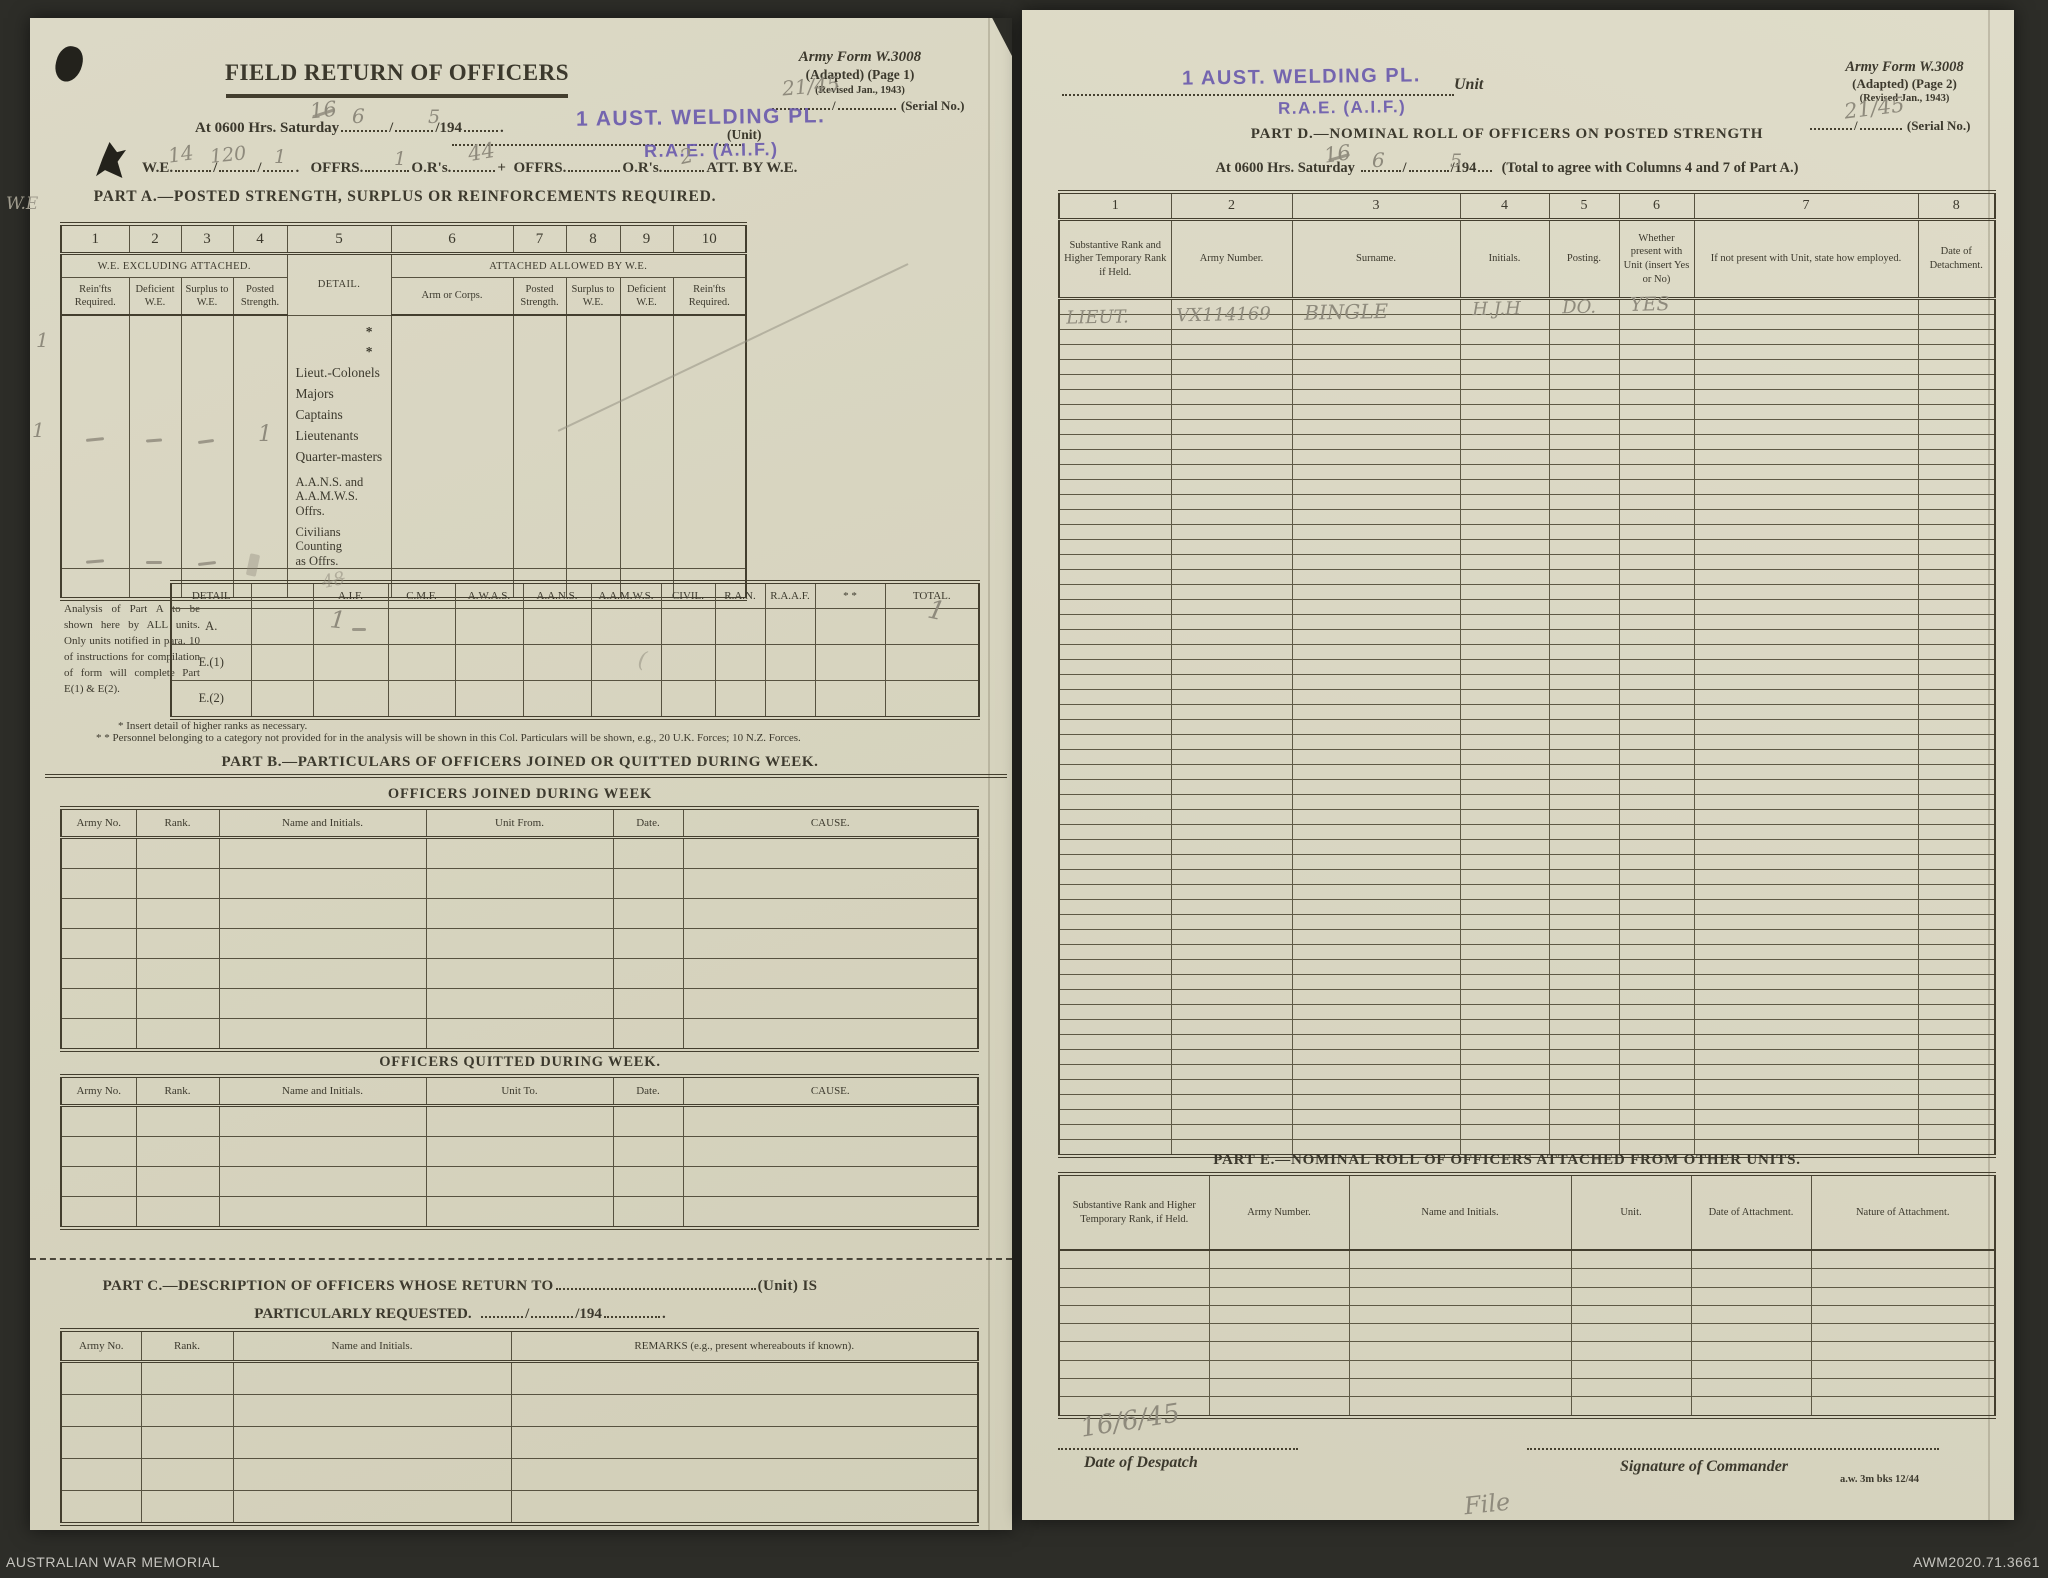 The image size is (2048, 1578). I want to click on column-header: Date., so click(648, 1091).